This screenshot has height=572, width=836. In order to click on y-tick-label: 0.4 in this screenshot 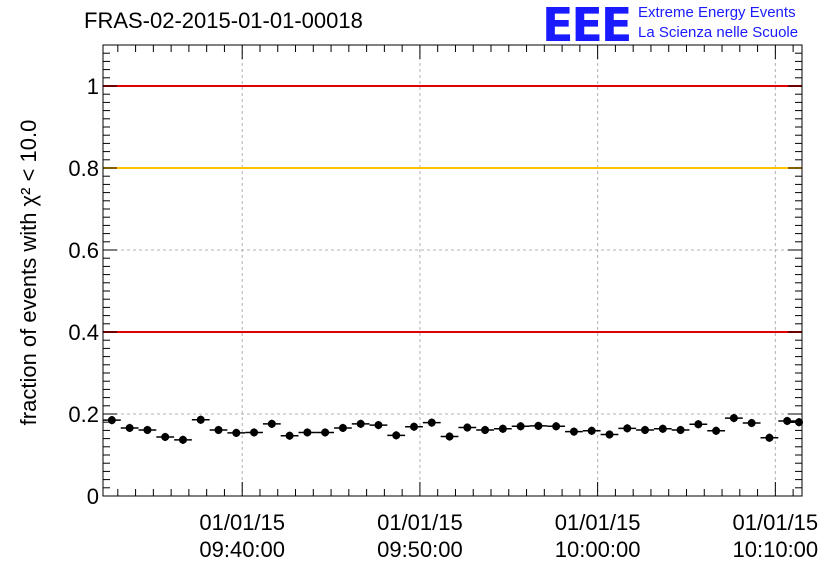, I will do `click(83, 332)`.